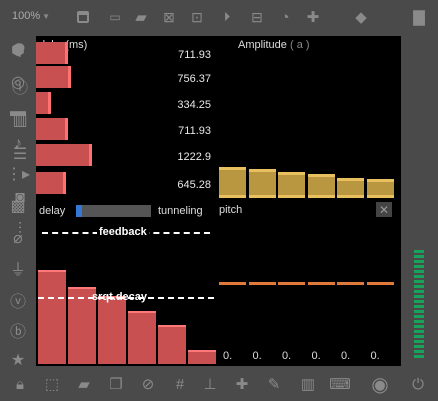 This screenshot has height=401, width=438. I want to click on srqt-decay-label: srqt.decay, so click(120, 297).